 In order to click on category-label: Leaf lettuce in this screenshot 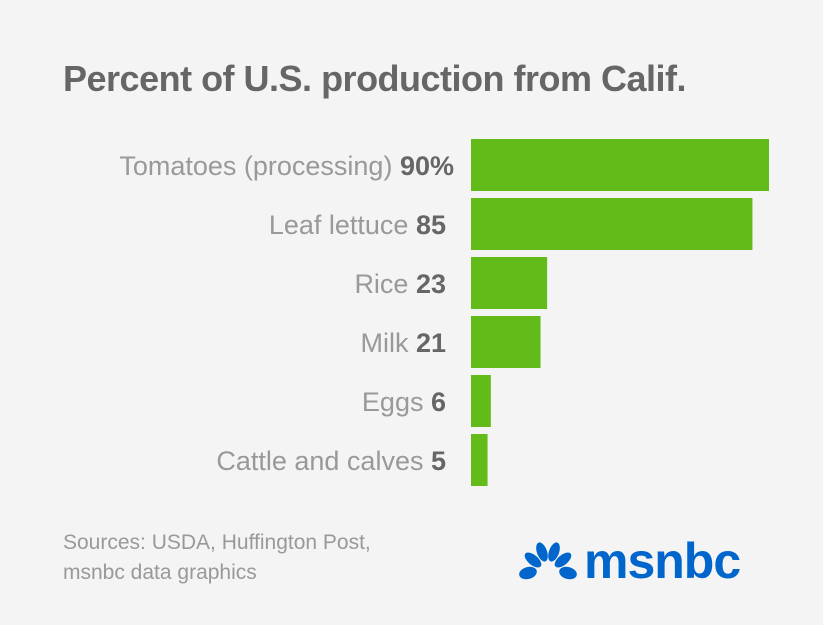, I will do `click(342, 225)`.